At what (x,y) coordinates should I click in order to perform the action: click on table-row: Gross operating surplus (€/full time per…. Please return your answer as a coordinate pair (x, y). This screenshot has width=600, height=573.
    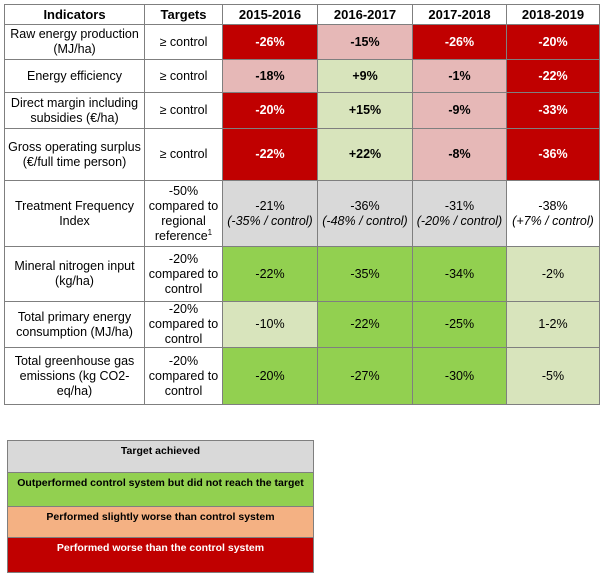
    Looking at the image, I should click on (302, 154).